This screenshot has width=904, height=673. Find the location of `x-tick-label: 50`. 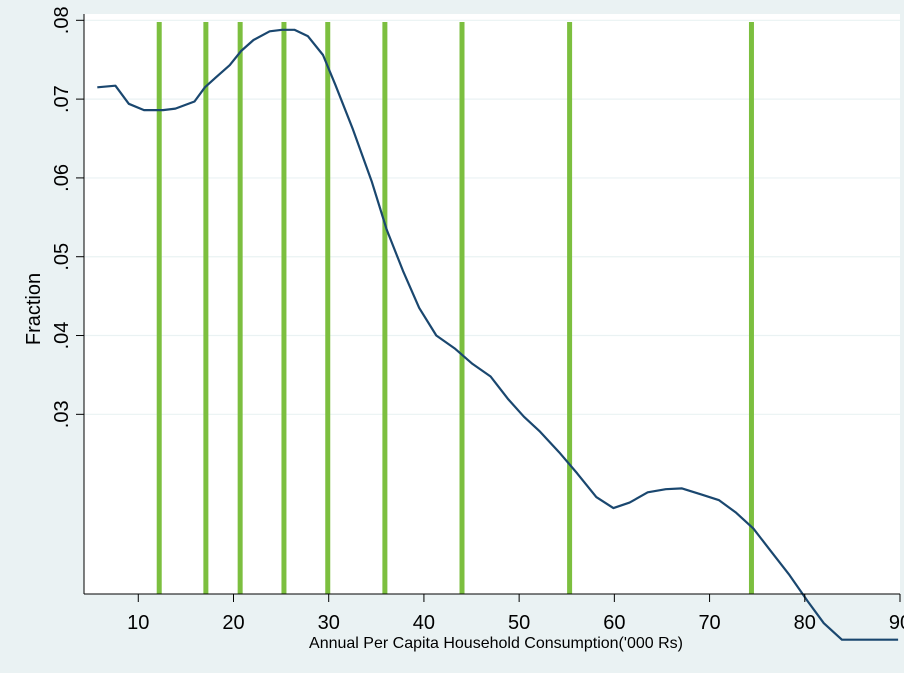

x-tick-label: 50 is located at coordinates (519, 623).